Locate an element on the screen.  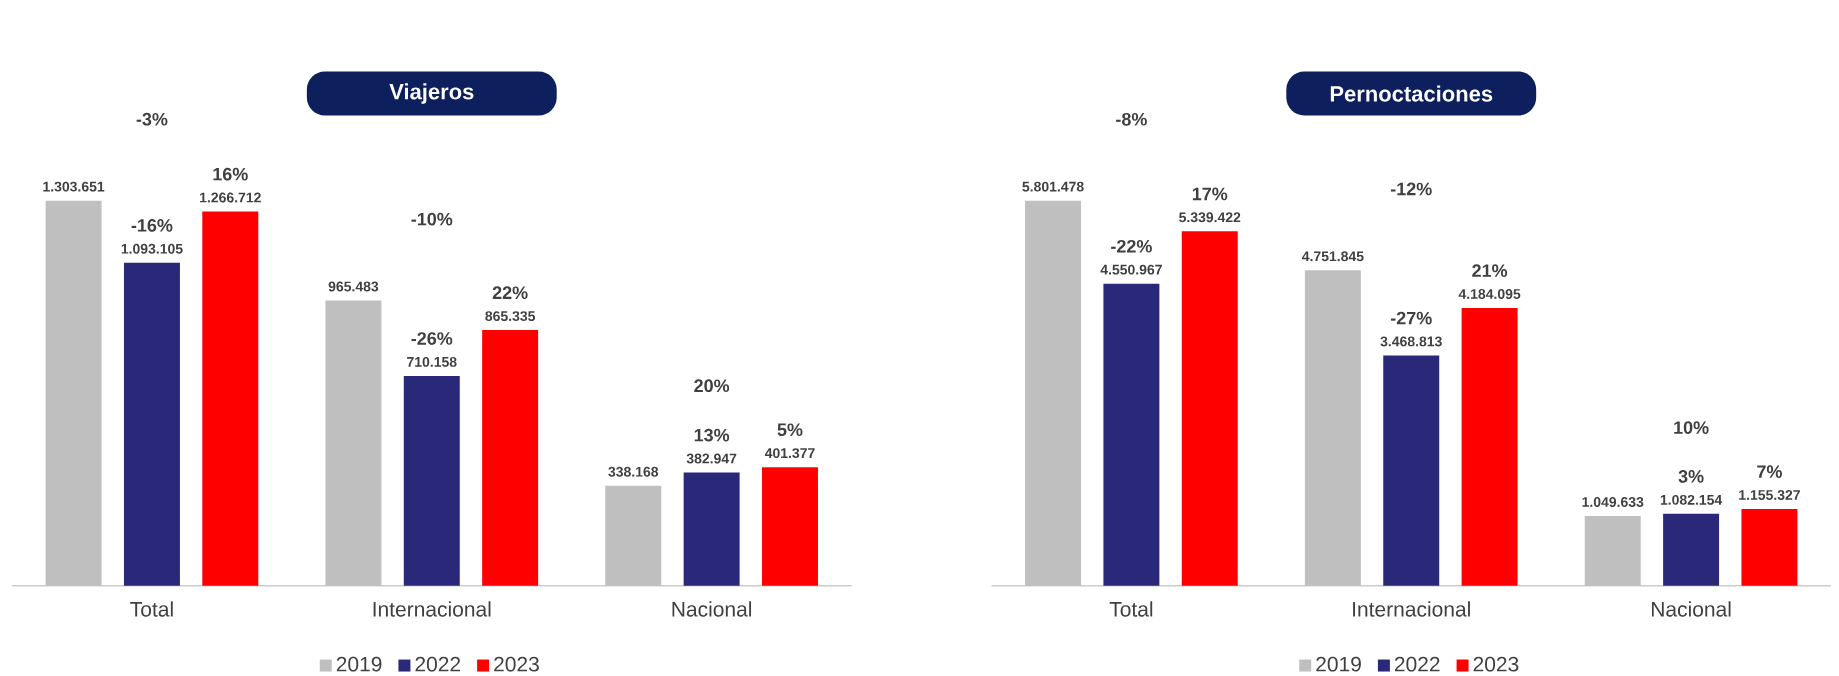
text: -12% is located at coordinates (1411, 189).